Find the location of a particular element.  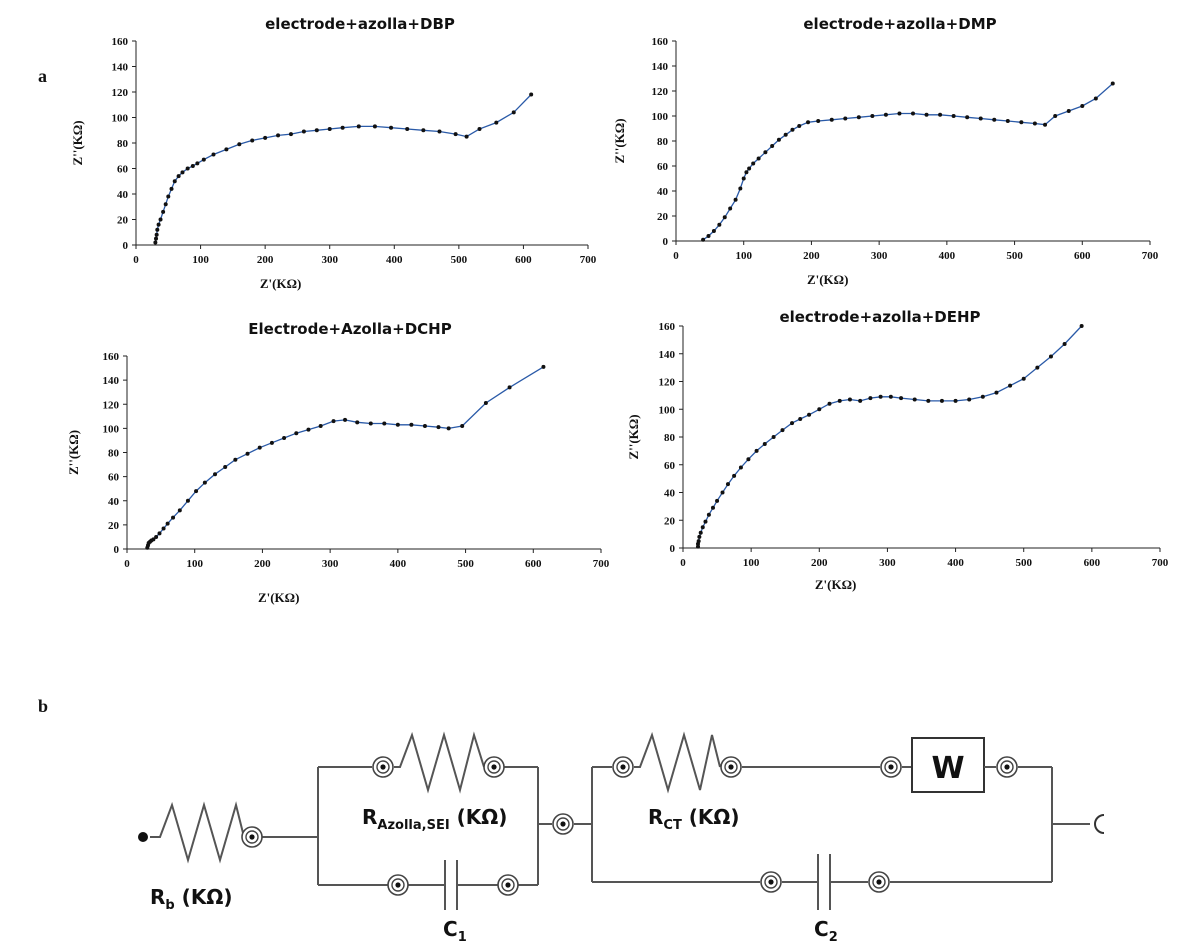

chart-title: electrode+azolla+DBP is located at coordinates (360, 24).